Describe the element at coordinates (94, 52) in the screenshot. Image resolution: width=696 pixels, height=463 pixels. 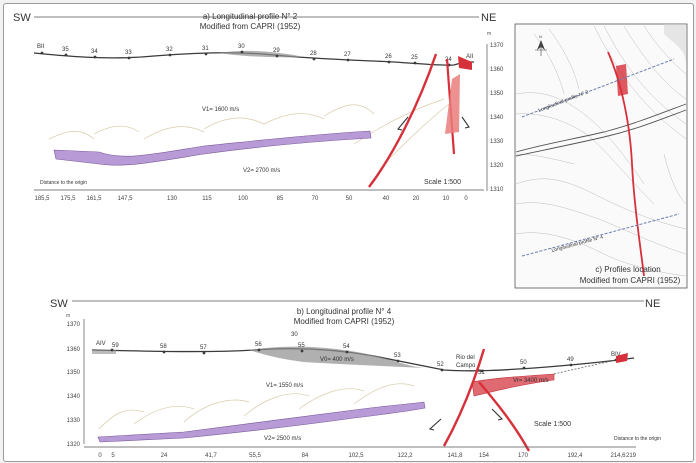
I see `panel-a-station-label: 34` at that location.